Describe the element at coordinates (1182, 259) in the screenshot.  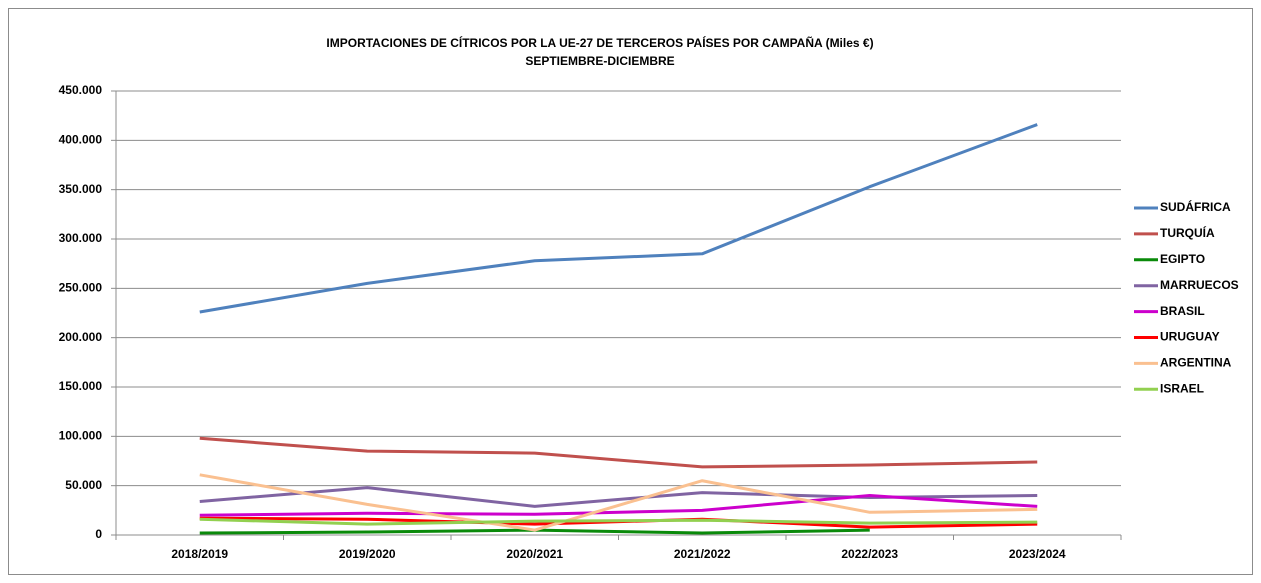
I see `legend-label: EGIPTO` at that location.